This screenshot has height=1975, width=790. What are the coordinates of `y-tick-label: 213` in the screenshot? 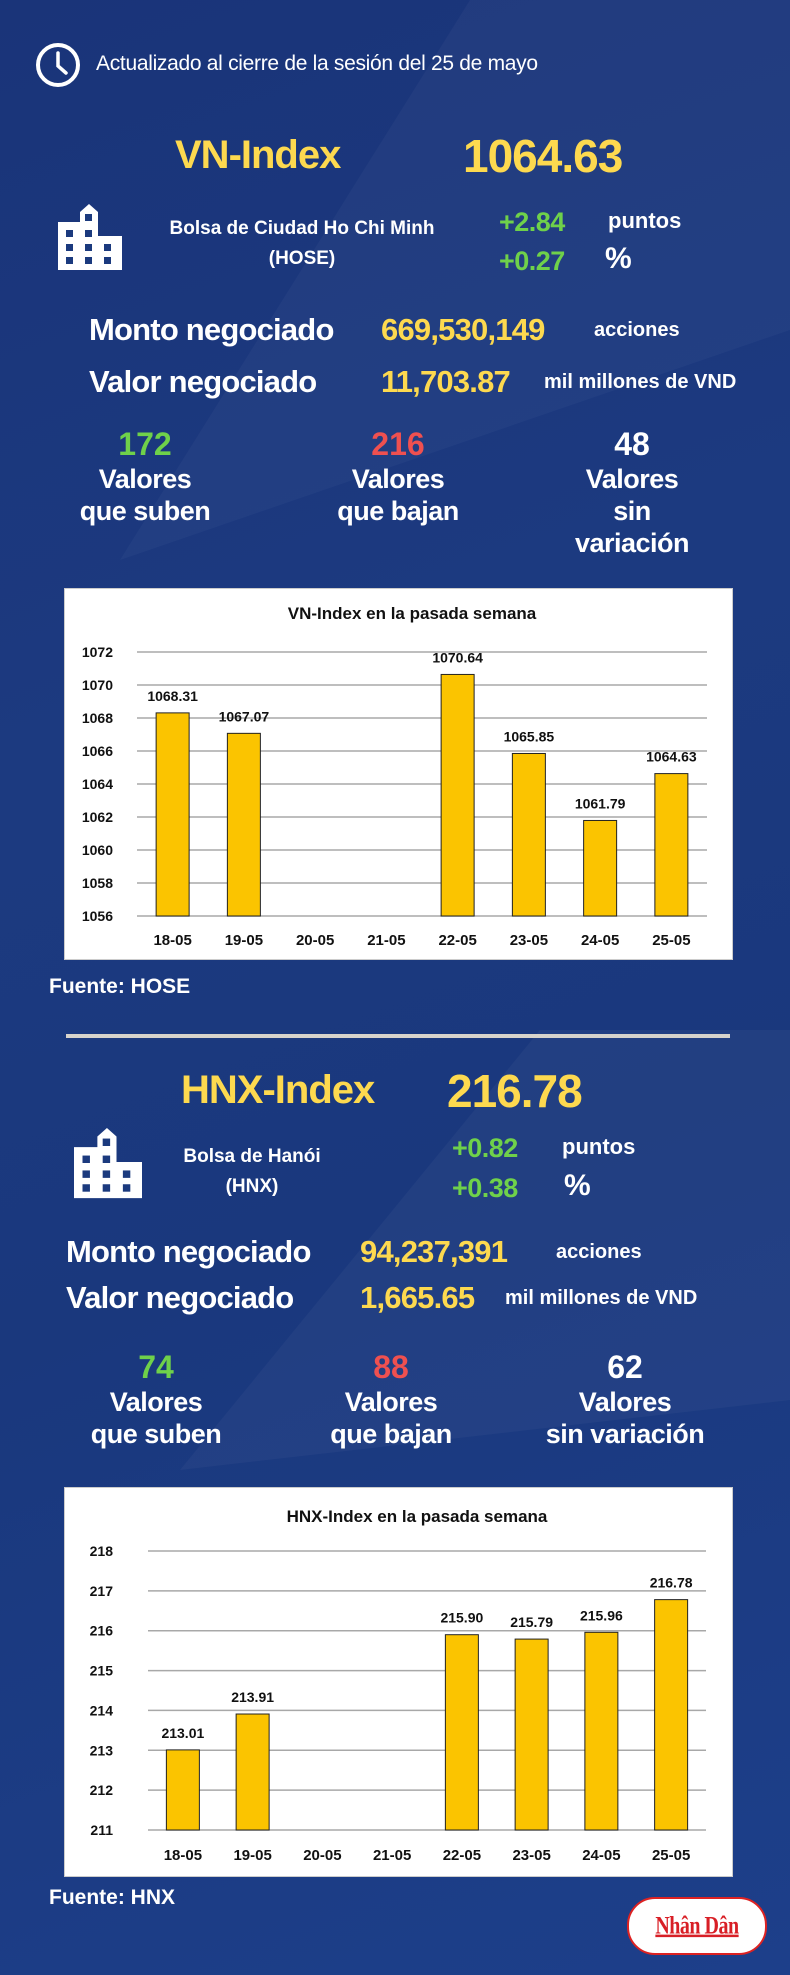 It's located at (102, 1750).